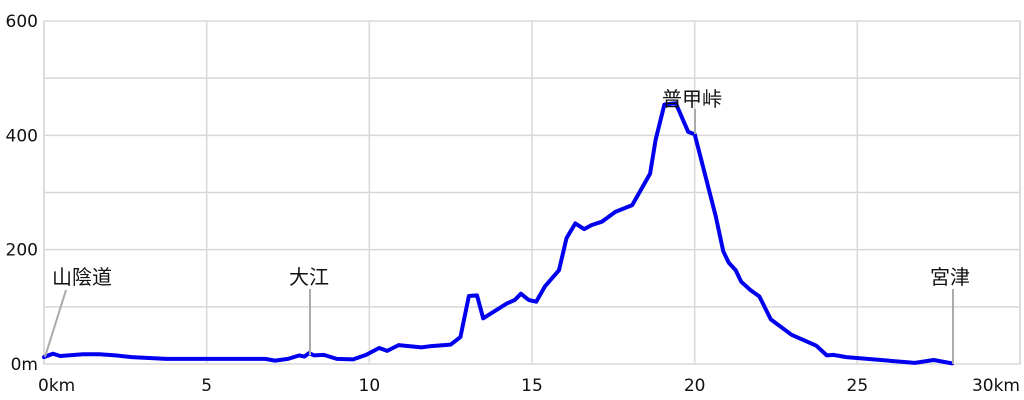  Describe the element at coordinates (858, 386) in the screenshot. I see `x-tick-label: 25` at that location.